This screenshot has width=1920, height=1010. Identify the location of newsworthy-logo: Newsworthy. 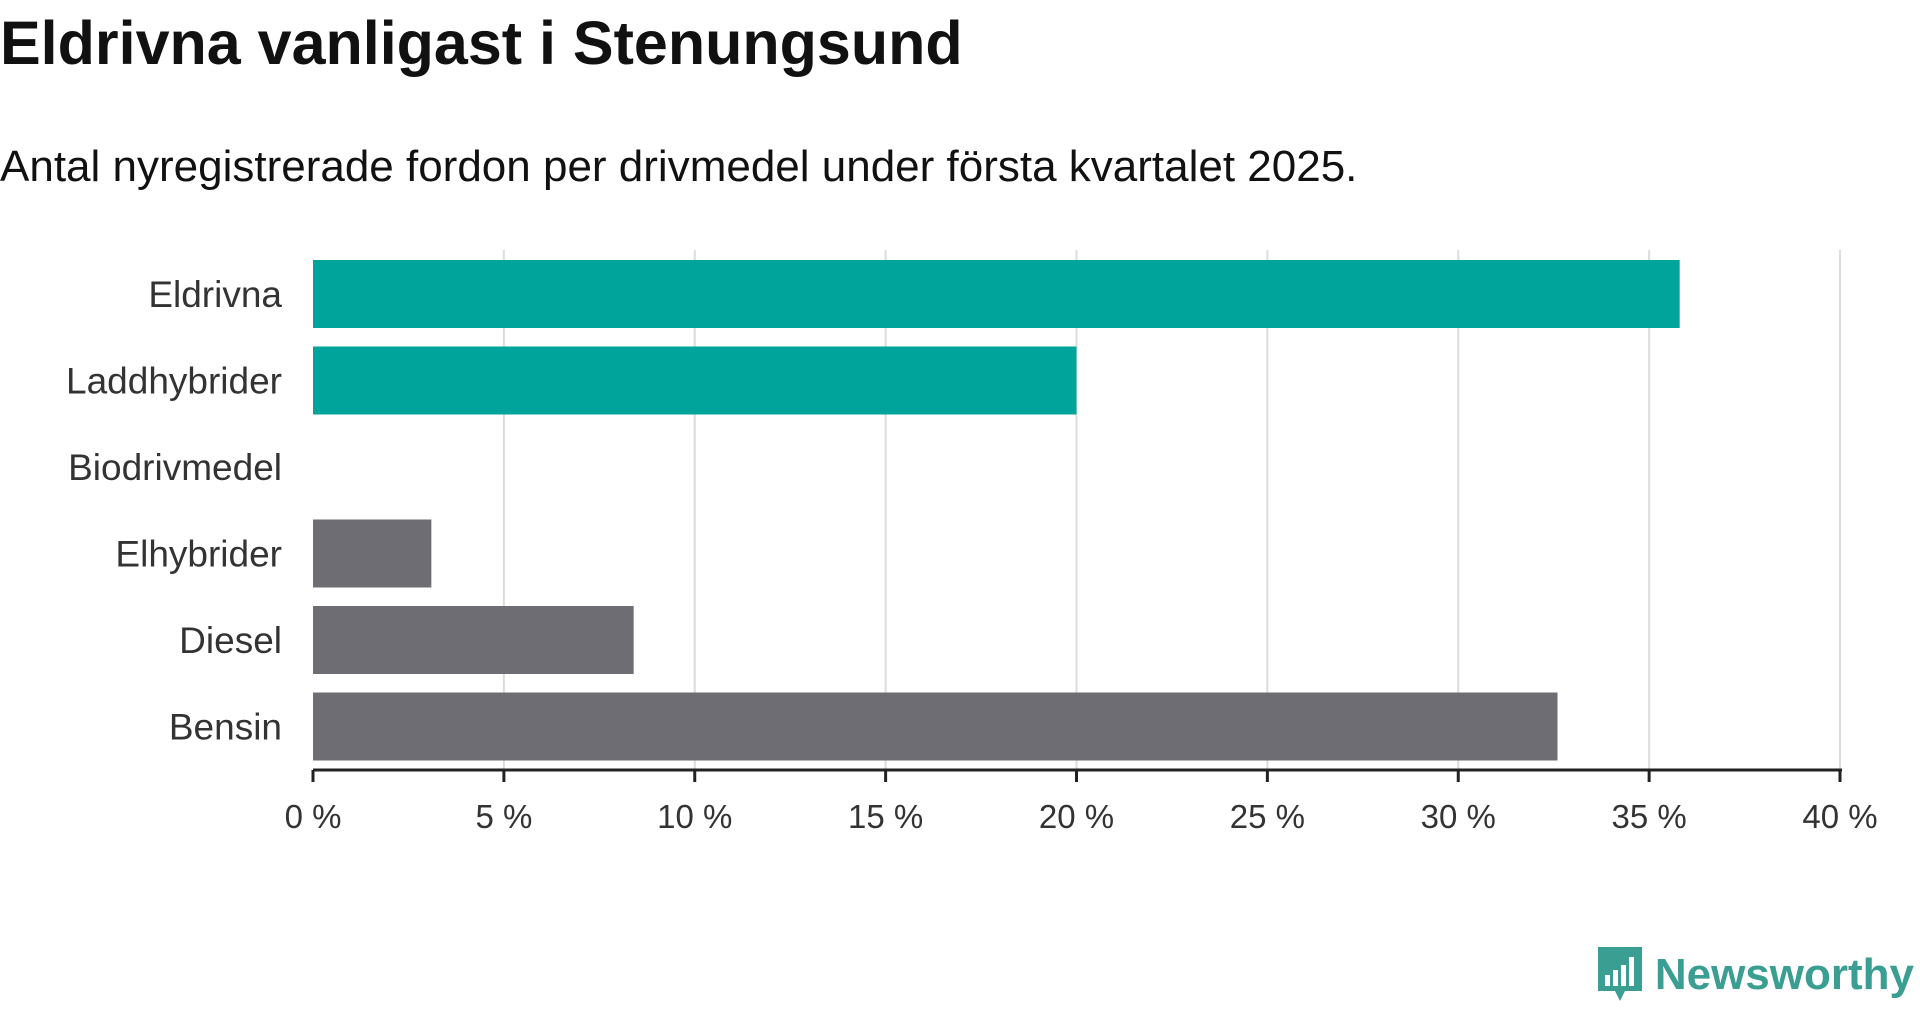
(1754, 975).